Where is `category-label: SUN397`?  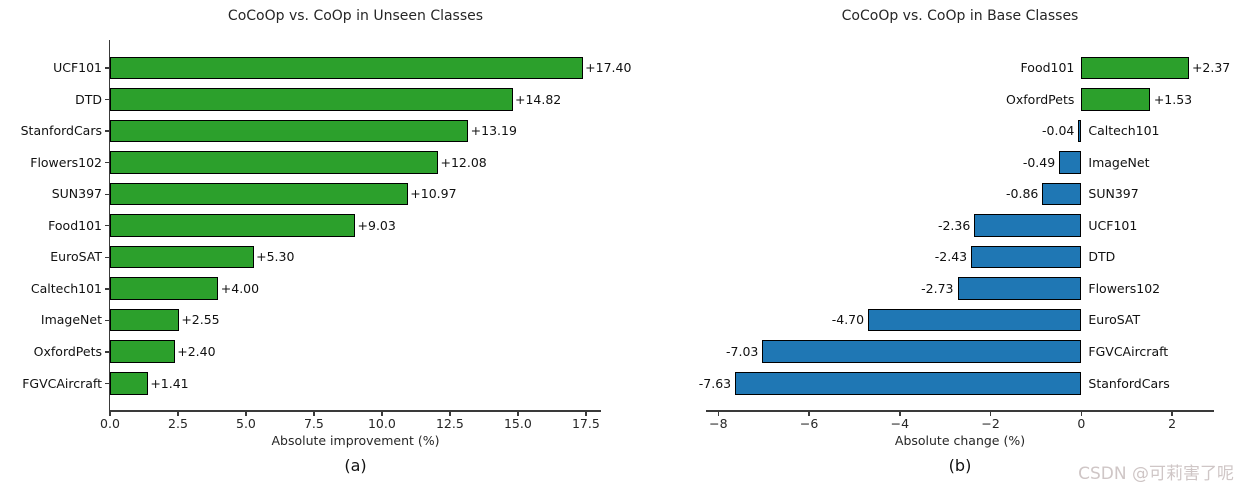
category-label: SUN397 is located at coordinates (1113, 194).